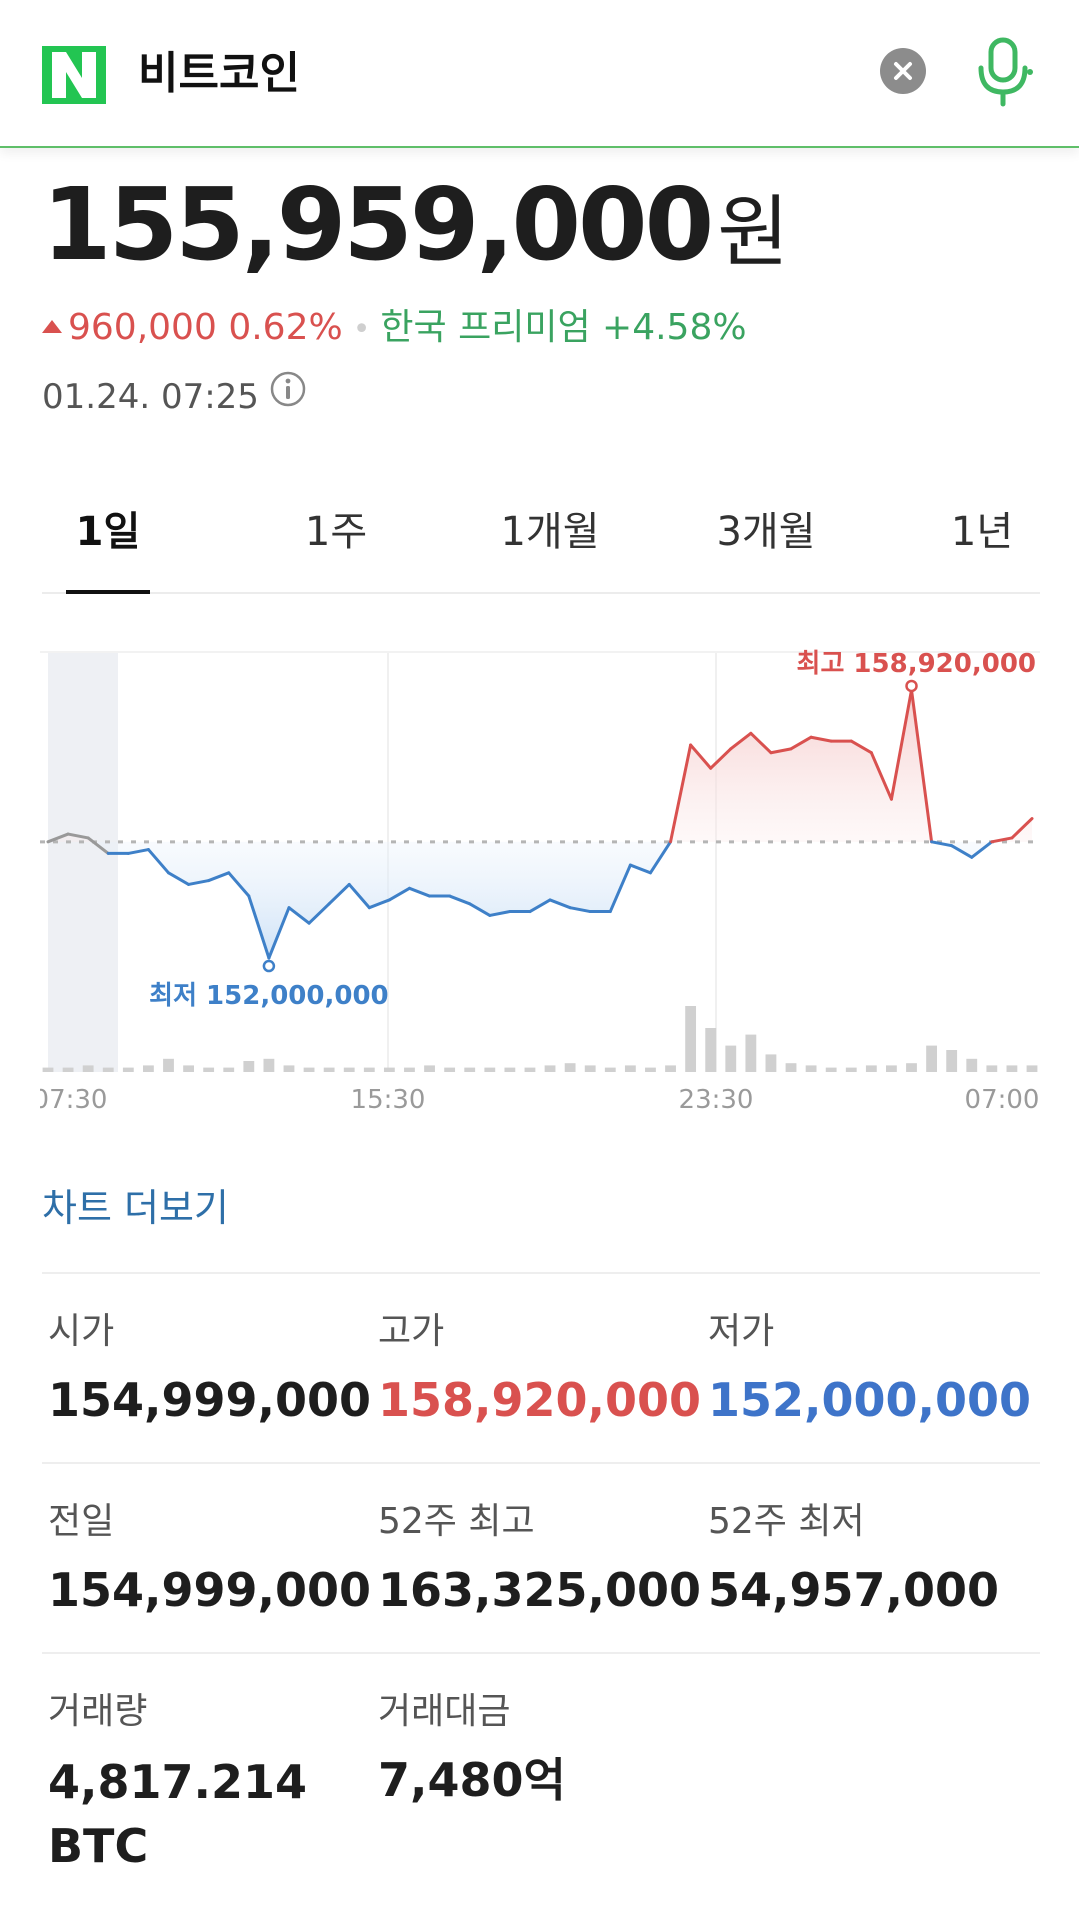  Describe the element at coordinates (178, 1783) in the screenshot. I see `stat-volume: 거래량 4,817.214 BTC` at that location.